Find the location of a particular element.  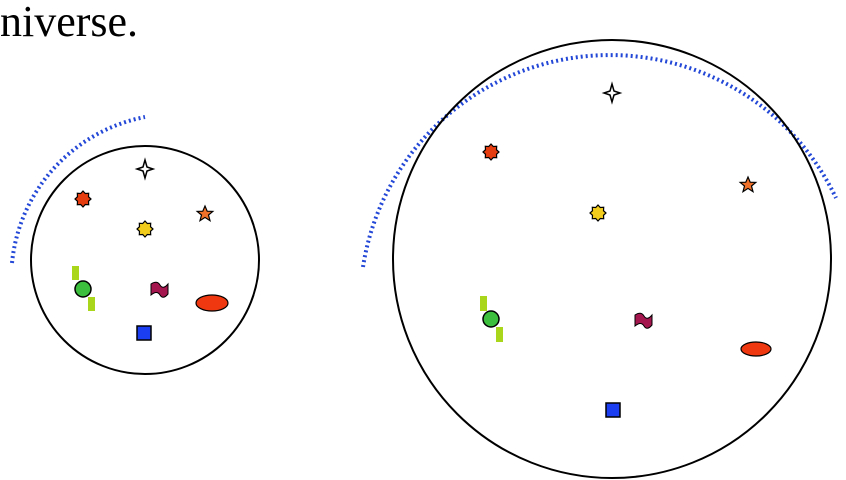

small-universe-boundary is located at coordinates (145, 260).